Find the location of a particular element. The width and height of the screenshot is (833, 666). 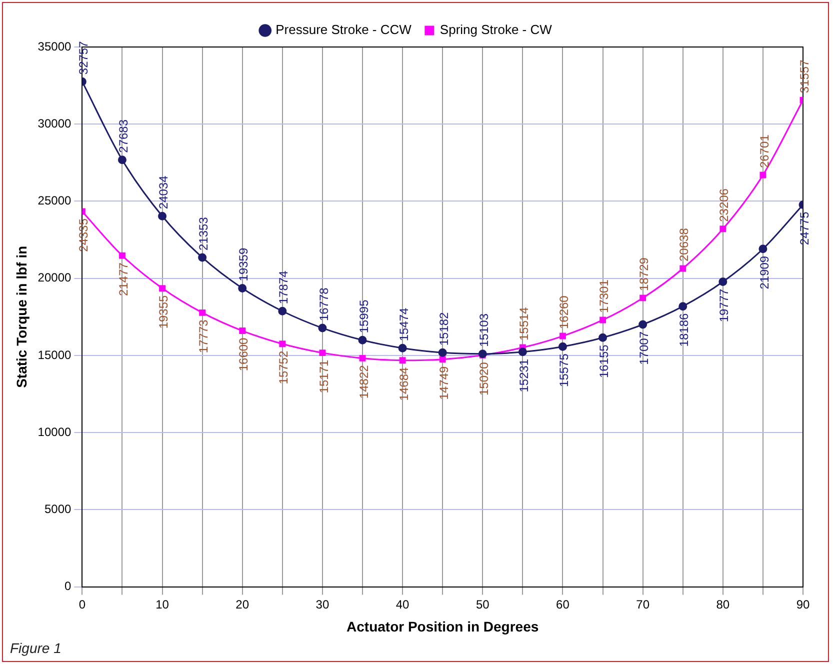

data-label: 15474 is located at coordinates (403, 324).